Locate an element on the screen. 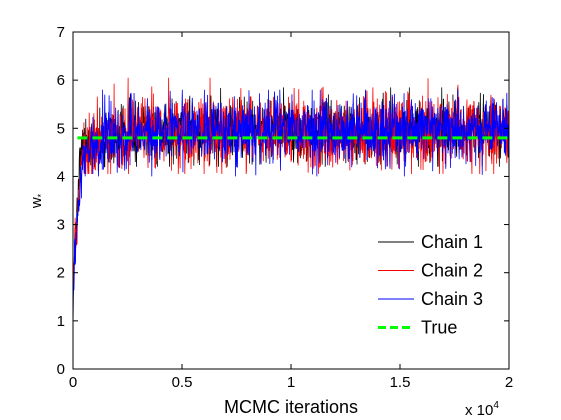 Image resolution: width=561 pixels, height=420 pixels. x-tick-label: 0 is located at coordinates (73, 382).